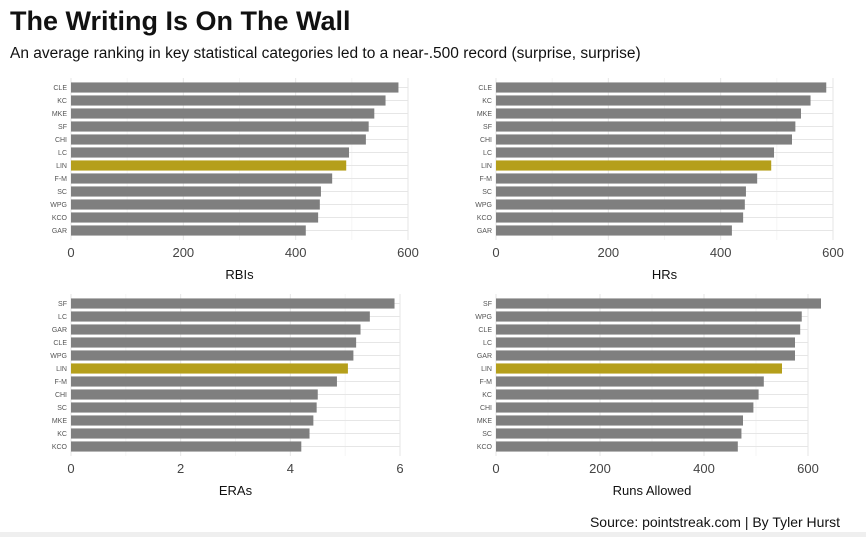 The image size is (866, 537). What do you see at coordinates (487, 434) in the screenshot?
I see `runs-allowed-category-label: SC` at bounding box center [487, 434].